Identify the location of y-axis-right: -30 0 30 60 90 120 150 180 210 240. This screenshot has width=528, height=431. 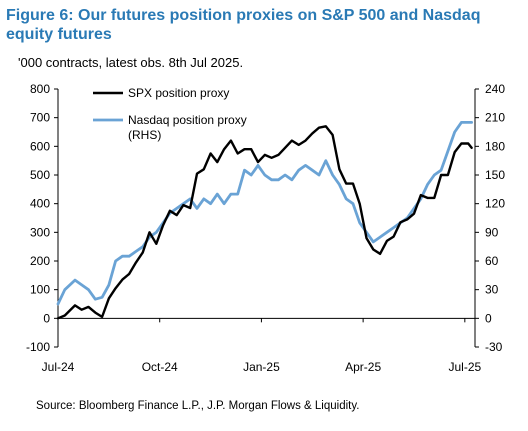
(490, 218).